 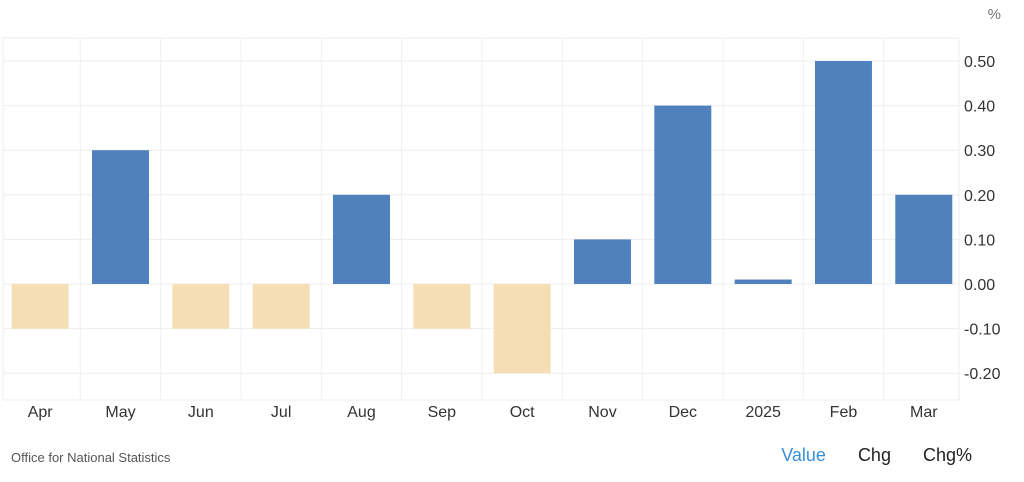 I want to click on x-tick-label: Nov, so click(x=602, y=412).